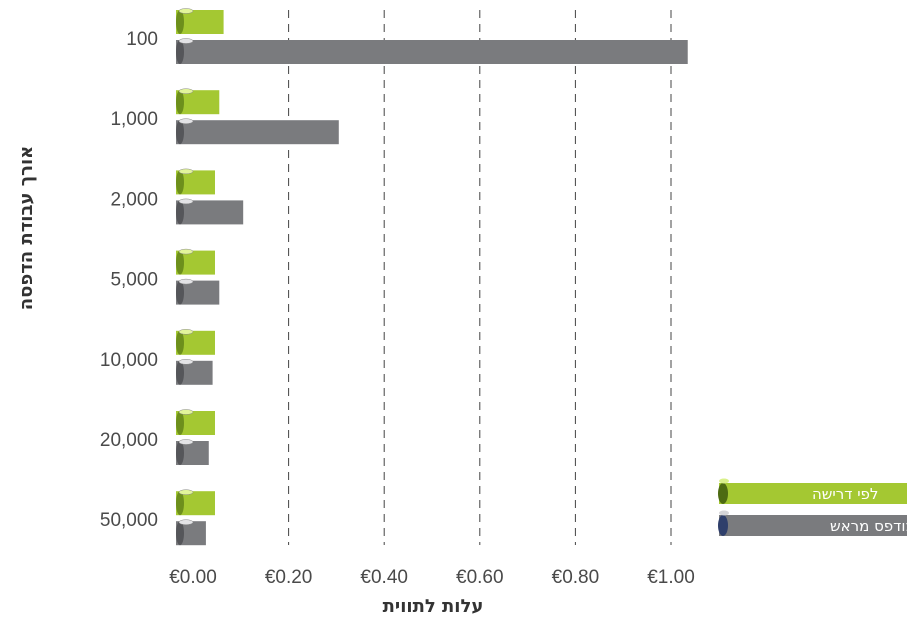 This screenshot has width=915, height=622. Describe the element at coordinates (724, 513) in the screenshot. I see `legend-roll-top-preprinted` at that location.